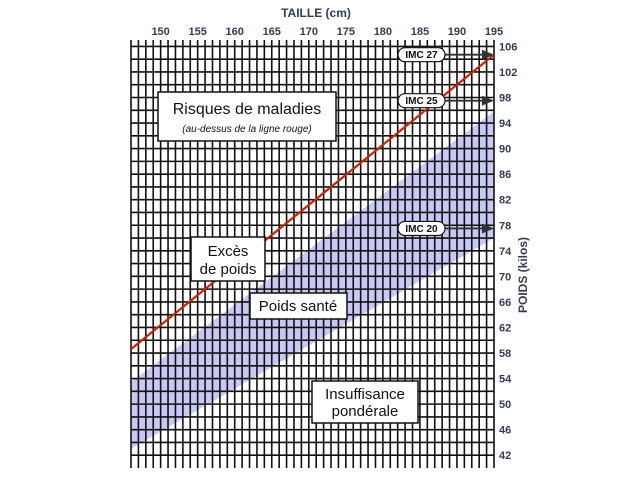 The height and width of the screenshot is (480, 640). Describe the element at coordinates (505, 456) in the screenshot. I see `y-tick-label: 42` at that location.